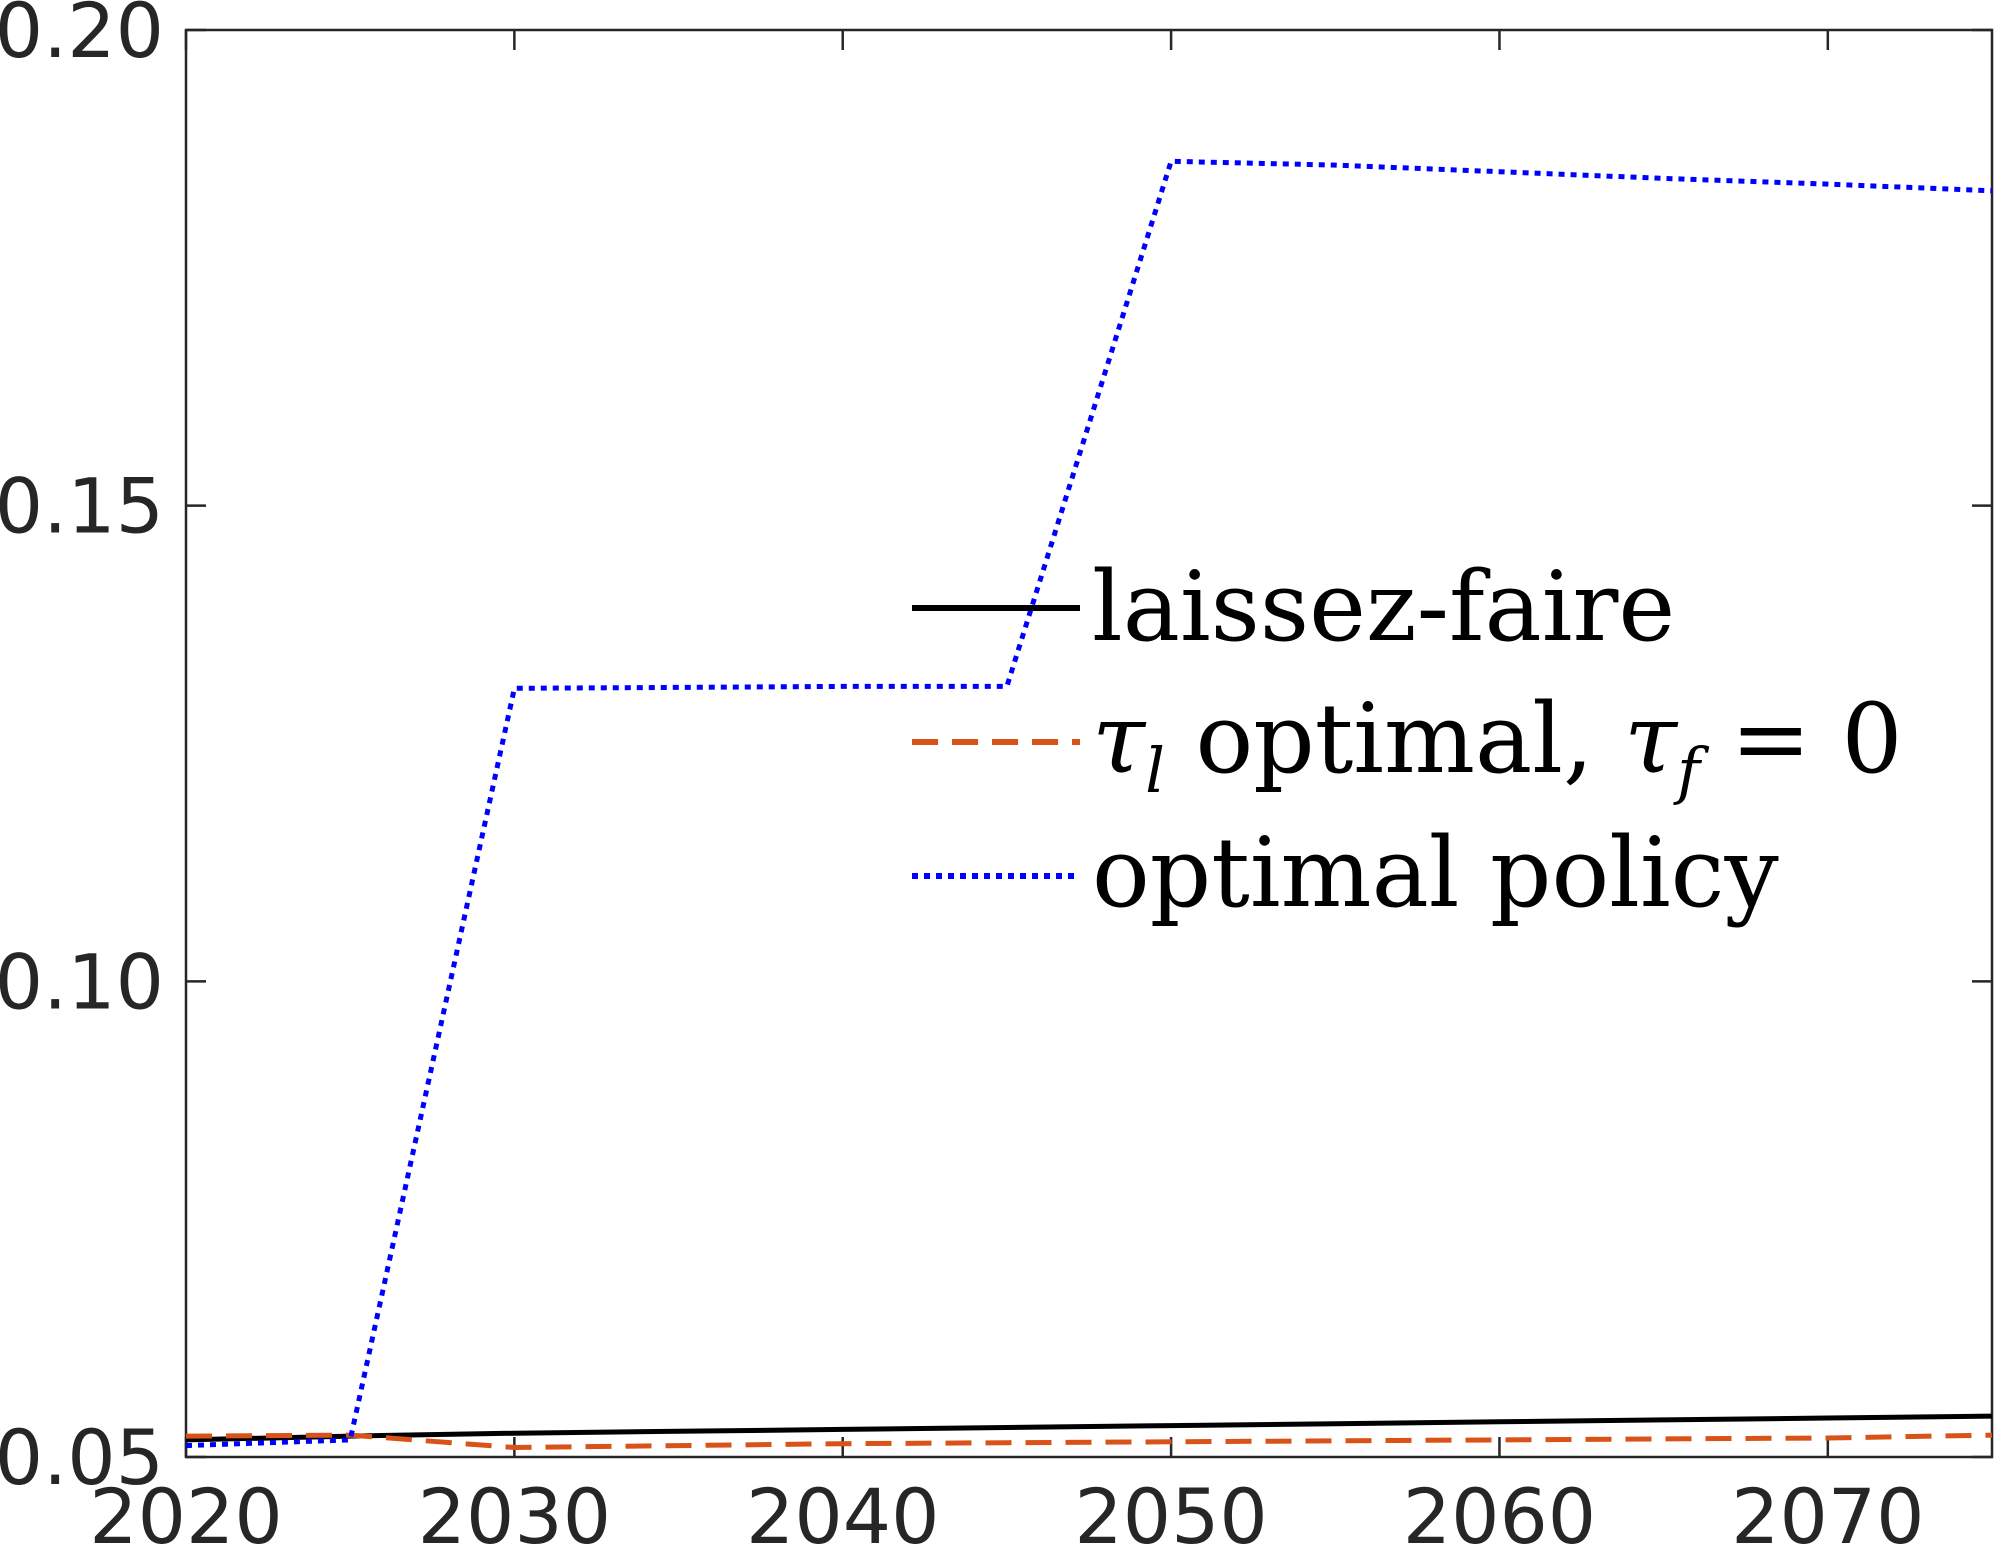 This screenshot has height=1554, width=1996. Describe the element at coordinates (1394, 739) in the screenshot. I see `legend-tau-mid-text: optimal,` at that location.